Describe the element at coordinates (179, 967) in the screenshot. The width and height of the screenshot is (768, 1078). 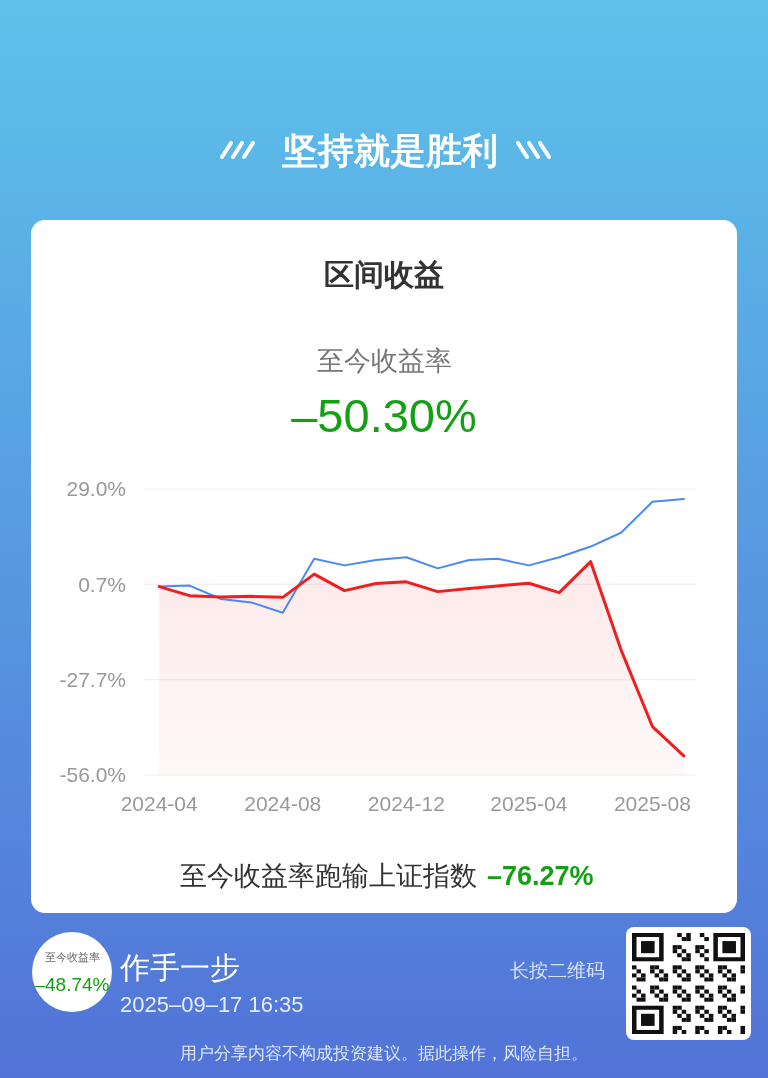
I see `text: 作手一步` at that location.